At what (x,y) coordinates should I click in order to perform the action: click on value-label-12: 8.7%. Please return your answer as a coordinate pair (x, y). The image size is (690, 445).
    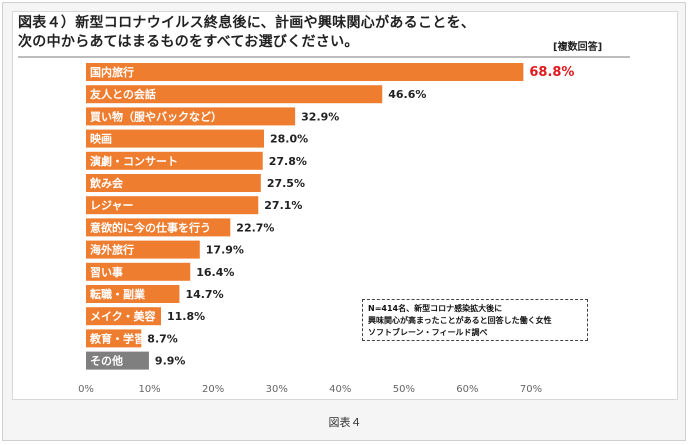
    Looking at the image, I should click on (162, 338).